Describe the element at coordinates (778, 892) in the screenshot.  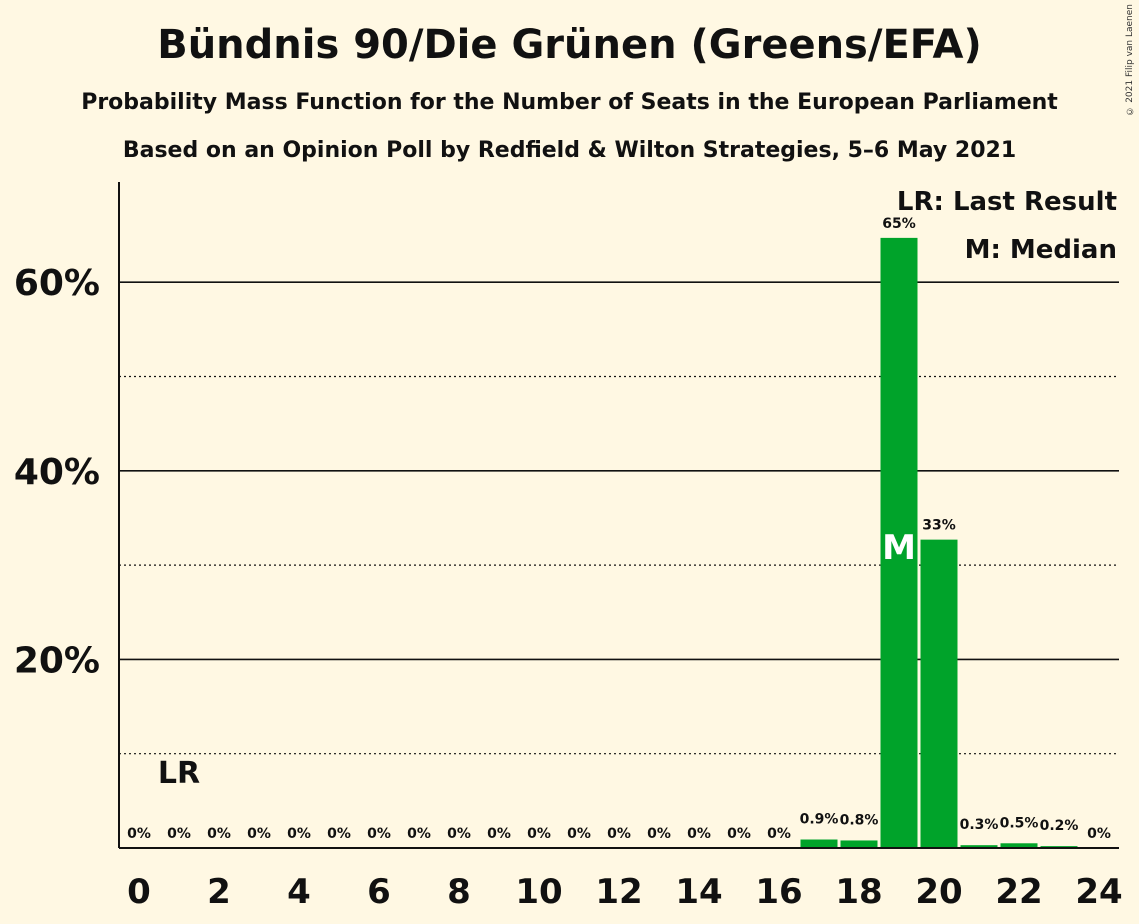
I see `x-tick-label: 16` at that location.